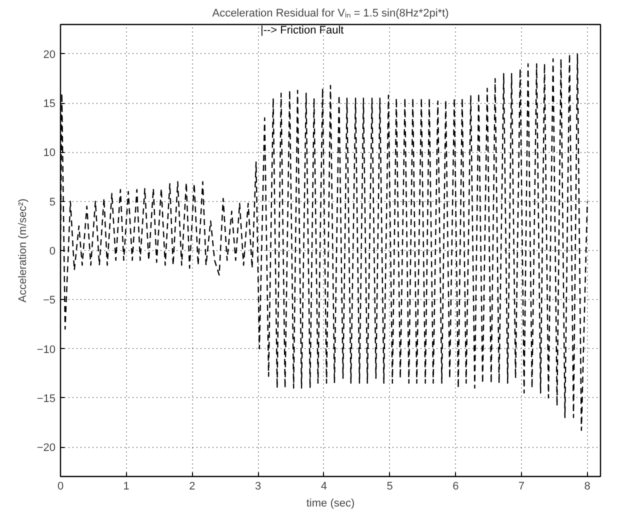 This screenshot has width=631, height=517. Describe the element at coordinates (60, 486) in the screenshot. I see `x-tick-label: 0` at that location.